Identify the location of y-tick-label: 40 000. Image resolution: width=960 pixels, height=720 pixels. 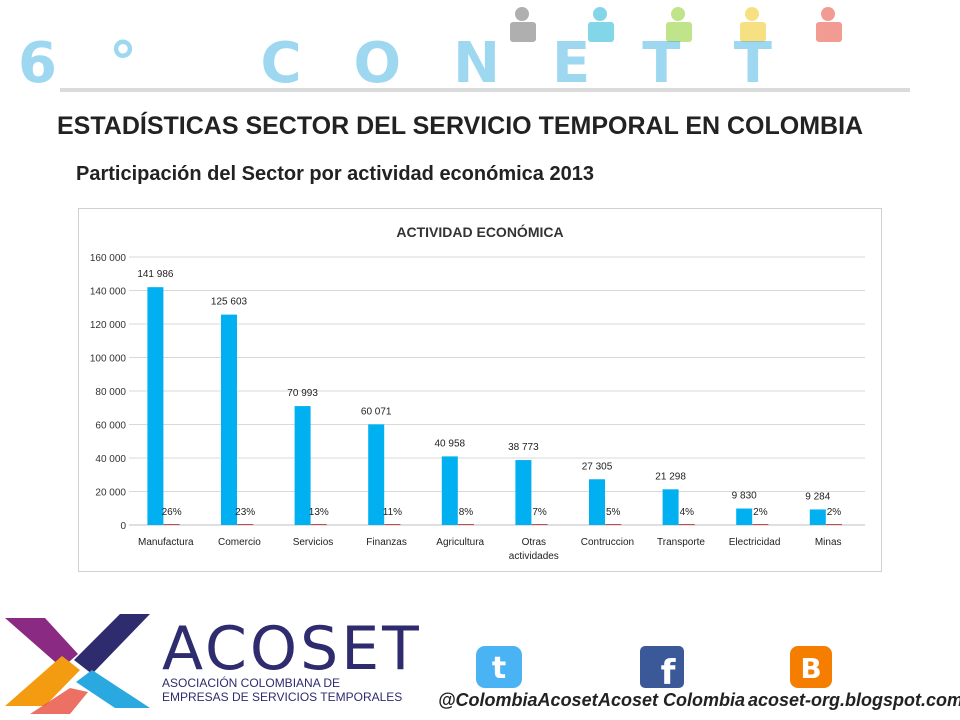
(110, 459).